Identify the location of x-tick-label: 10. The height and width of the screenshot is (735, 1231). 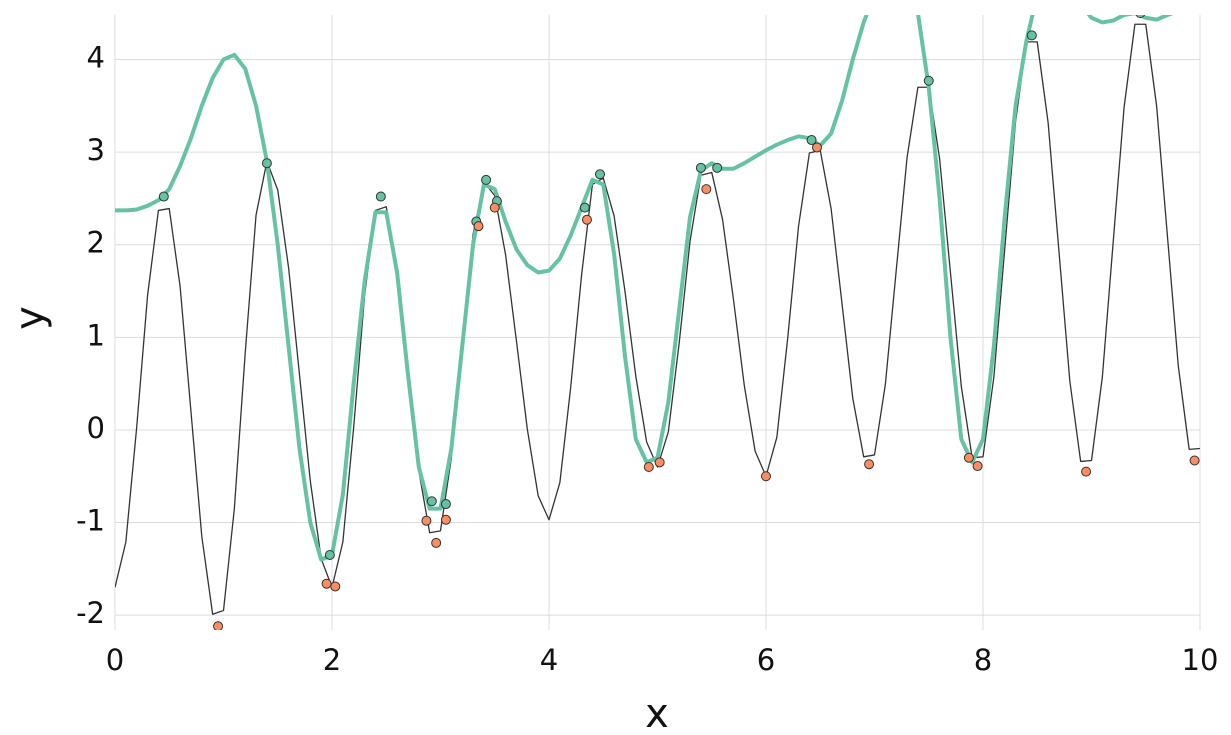
(1200, 660).